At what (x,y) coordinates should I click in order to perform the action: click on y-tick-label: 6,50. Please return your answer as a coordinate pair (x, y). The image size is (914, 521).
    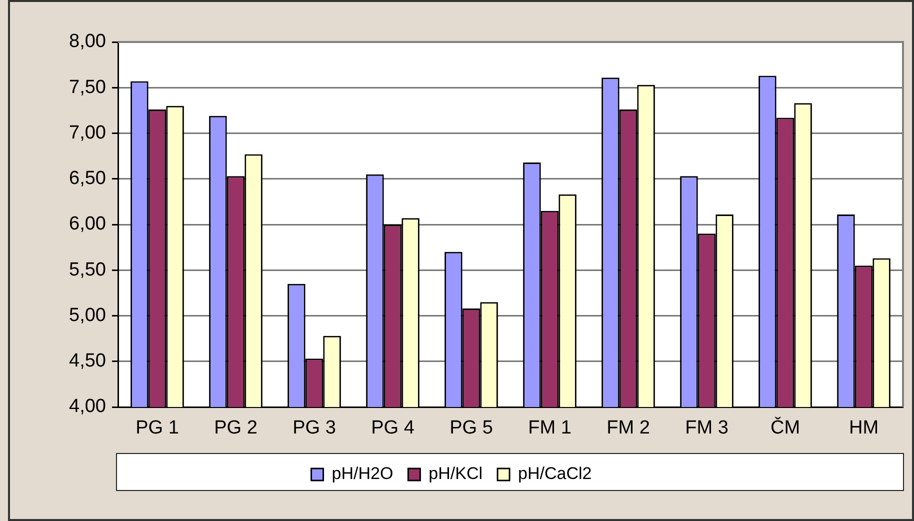
    Looking at the image, I should click on (87, 179).